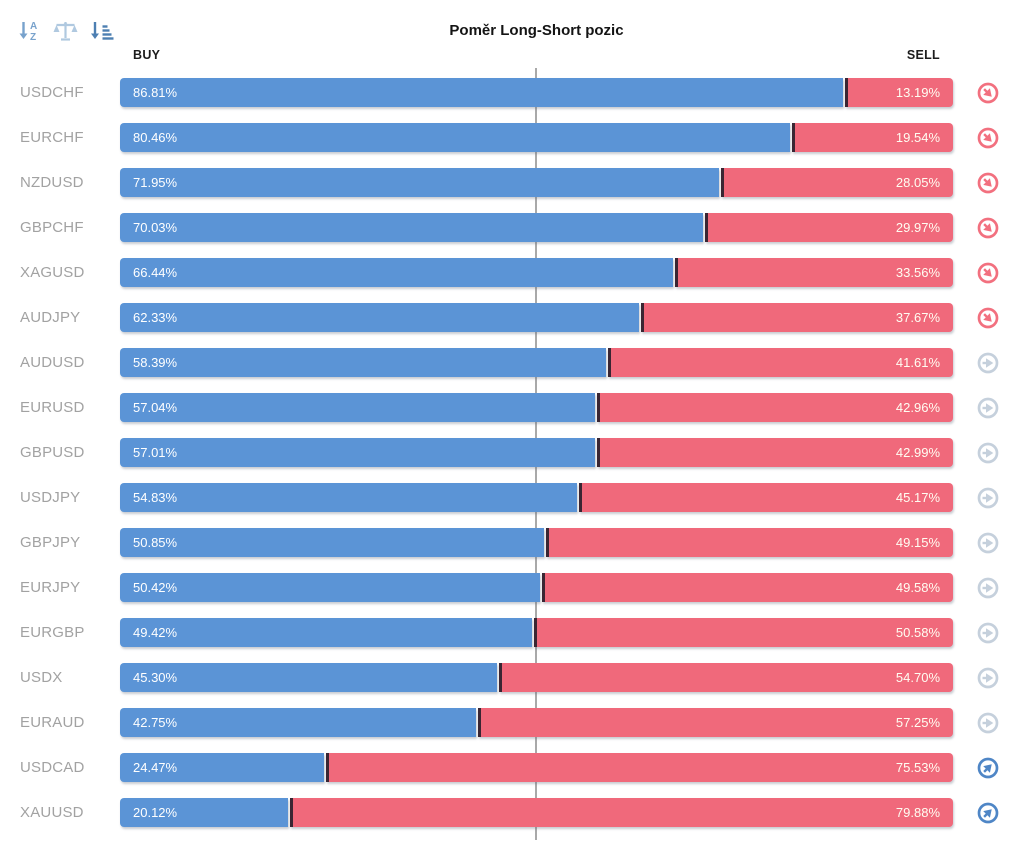  I want to click on ratio-bar-track: 80.46% 19.54%, so click(536, 137).